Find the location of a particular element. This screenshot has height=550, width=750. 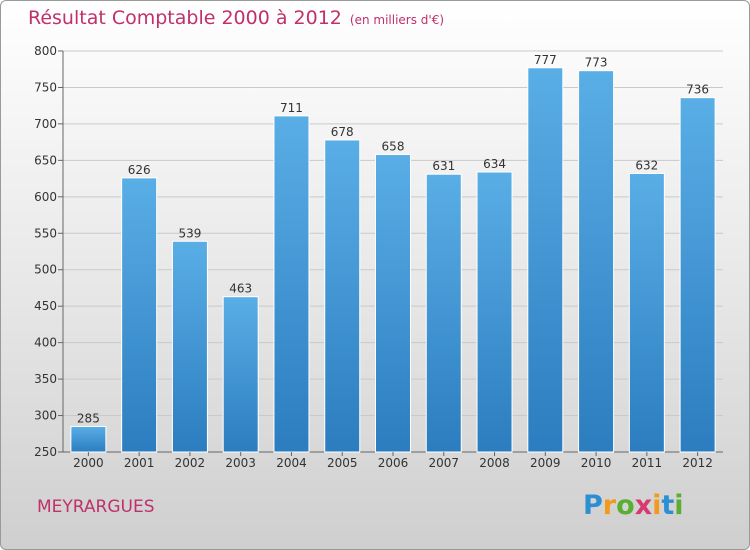

logo-letter: P is located at coordinates (593, 505).